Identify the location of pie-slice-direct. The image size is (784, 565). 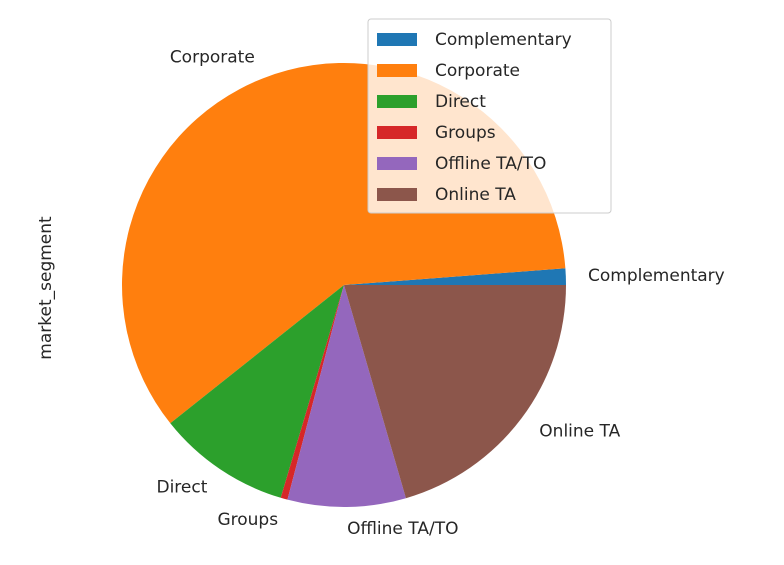
(257, 391).